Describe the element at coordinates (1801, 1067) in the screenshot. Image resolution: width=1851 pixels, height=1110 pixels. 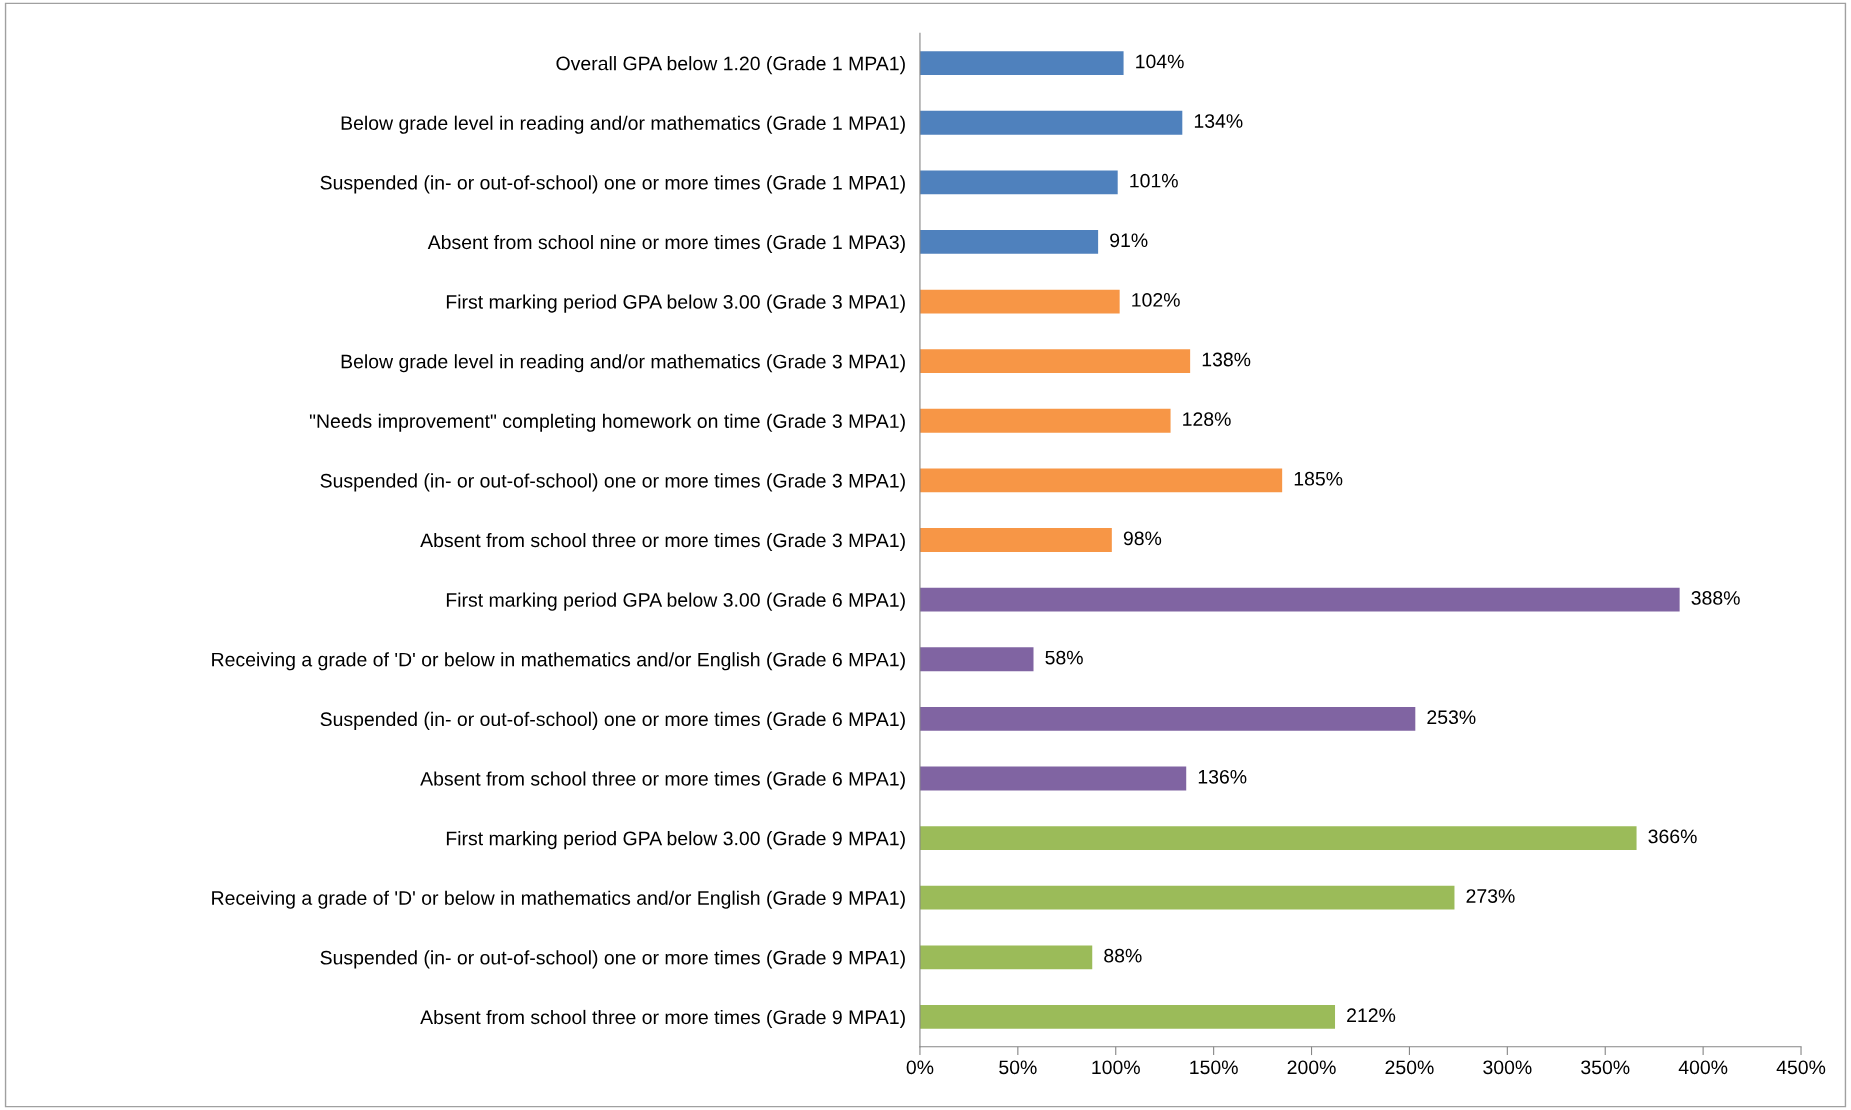
I see `x-tick-label: 450%` at that location.